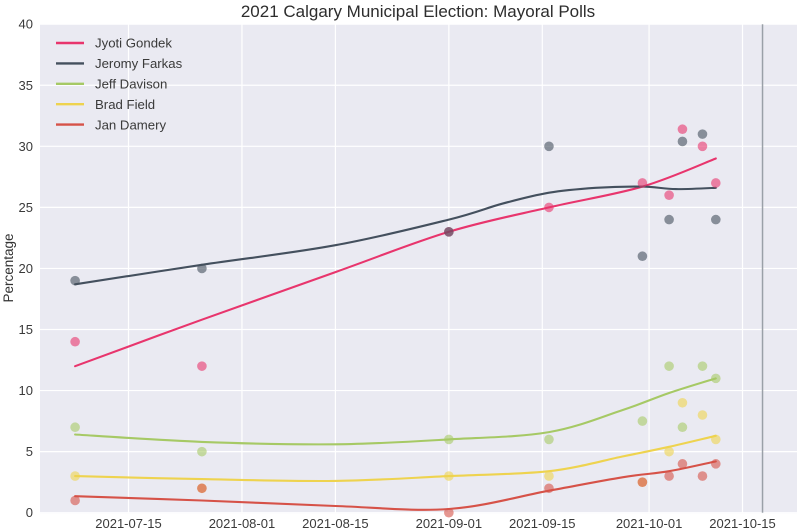  I want to click on x-tick-label: 2021-09-15, so click(542, 523).